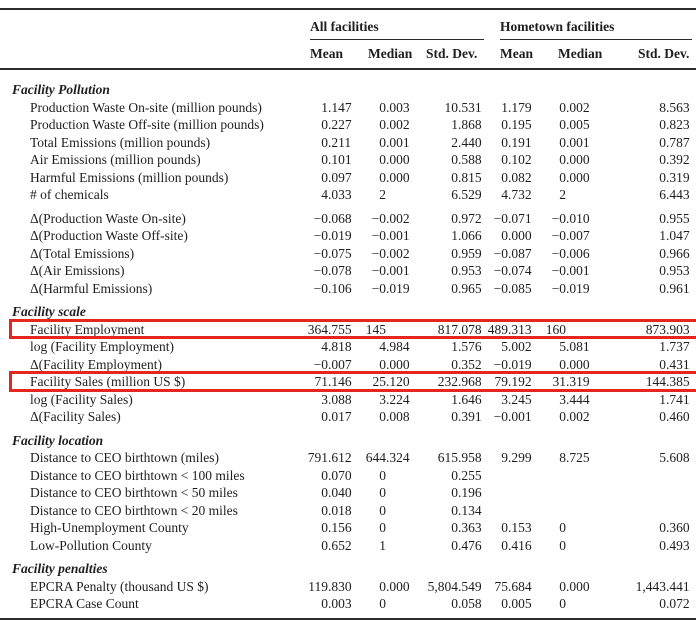 The width and height of the screenshot is (696, 623). I want to click on table-cell: 75.684, so click(513, 586).